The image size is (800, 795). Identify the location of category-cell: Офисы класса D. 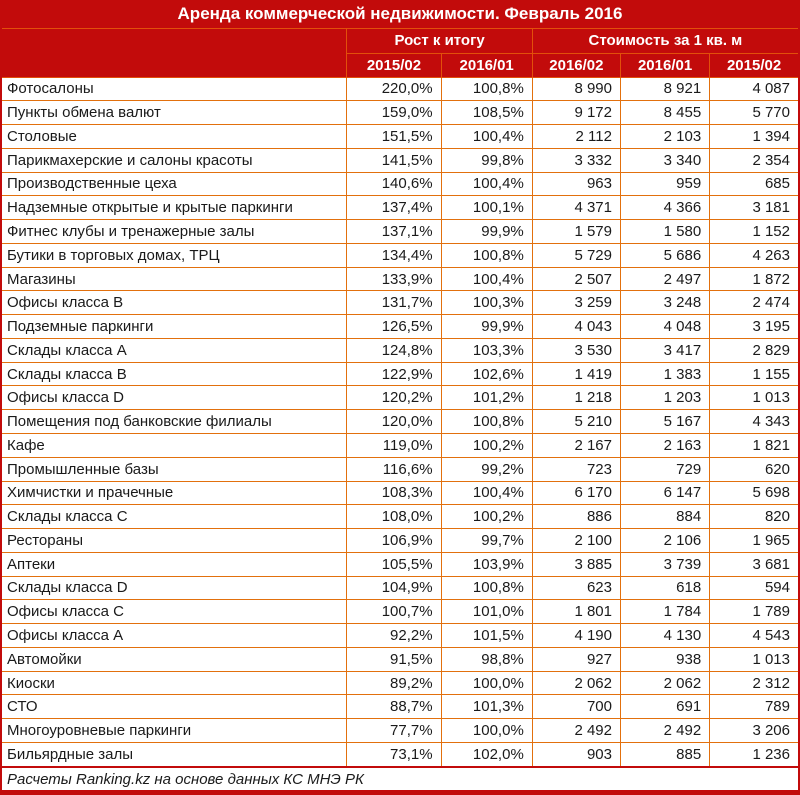
(174, 398).